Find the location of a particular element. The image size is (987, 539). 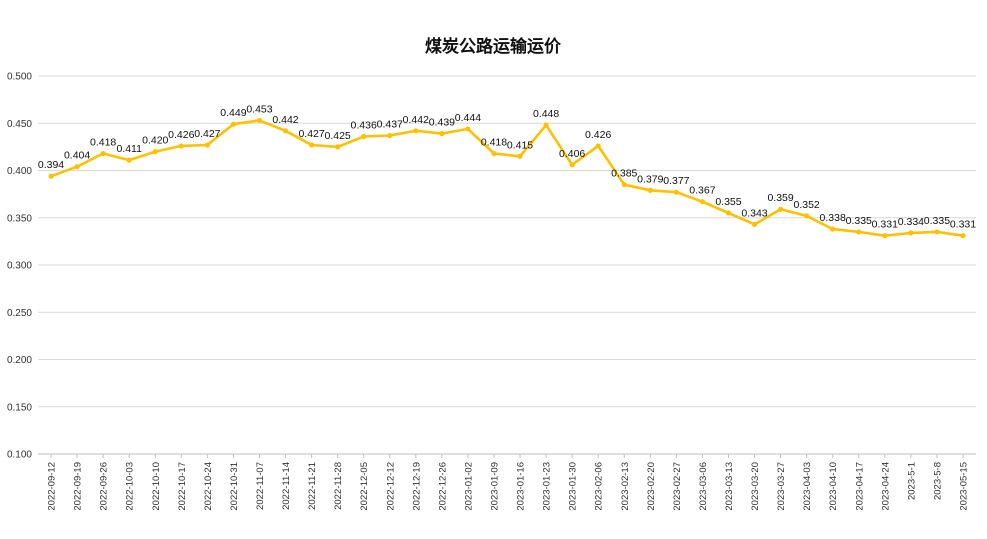

x-tick-label: 2022-10-10 is located at coordinates (156, 486).